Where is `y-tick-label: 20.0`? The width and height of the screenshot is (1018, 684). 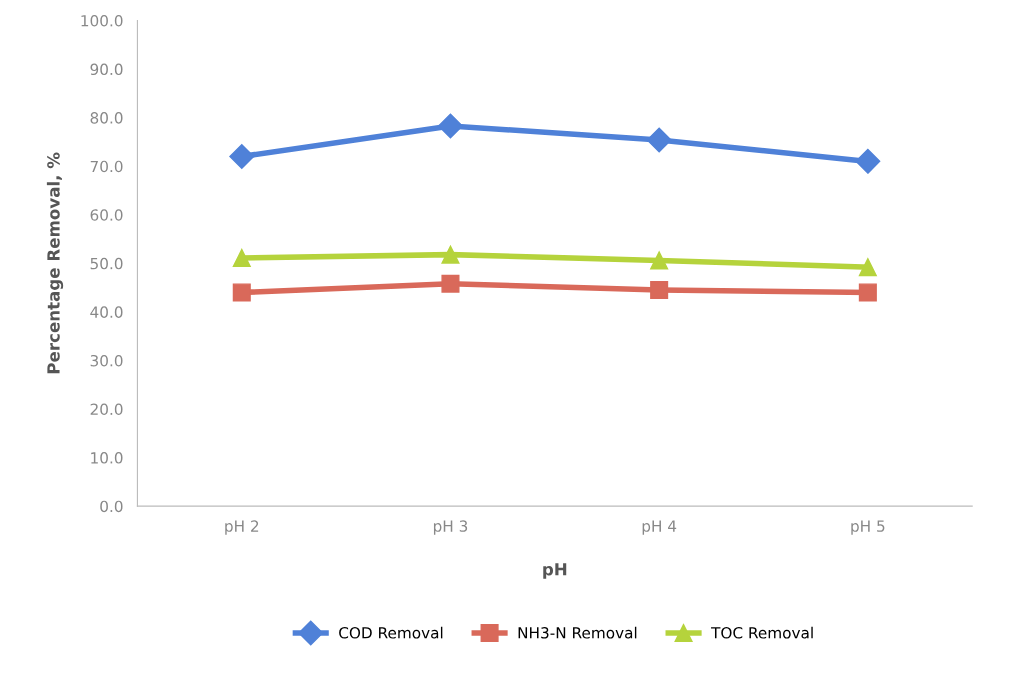 y-tick-label: 20.0 is located at coordinates (106, 409).